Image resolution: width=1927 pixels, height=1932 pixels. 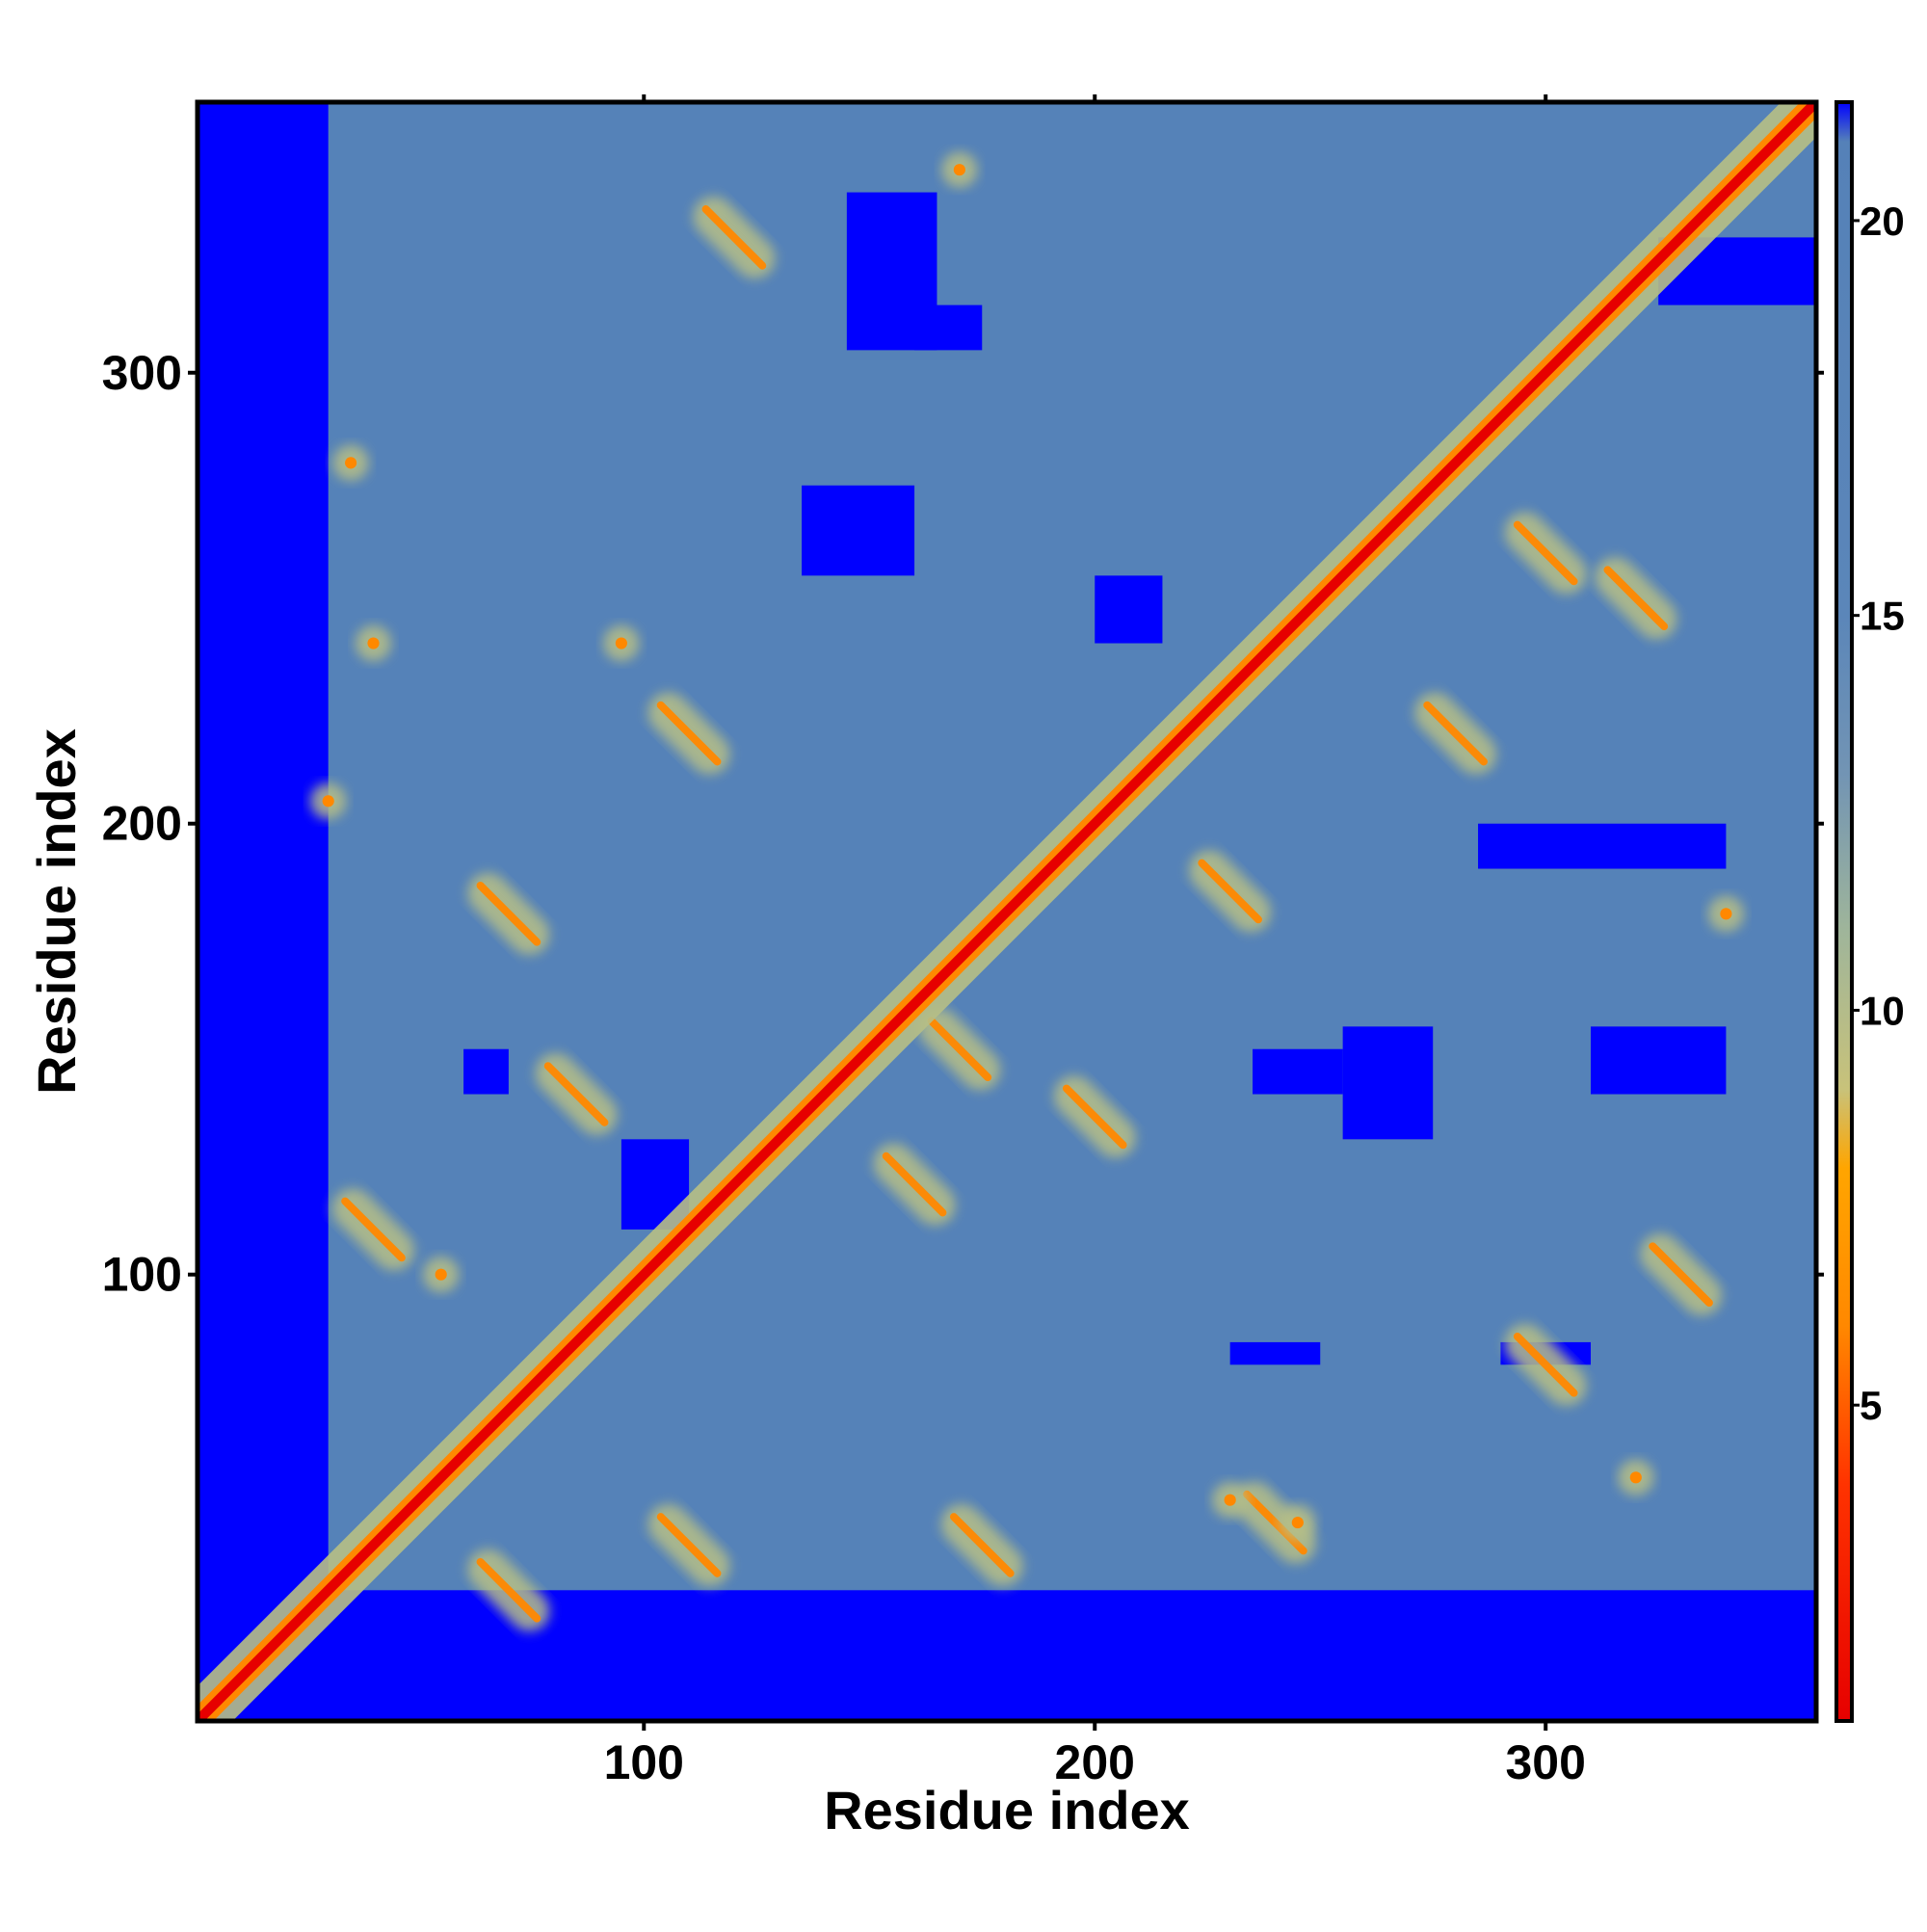 What do you see at coordinates (1007, 1810) in the screenshot?
I see `x-axis-title: Residue index` at bounding box center [1007, 1810].